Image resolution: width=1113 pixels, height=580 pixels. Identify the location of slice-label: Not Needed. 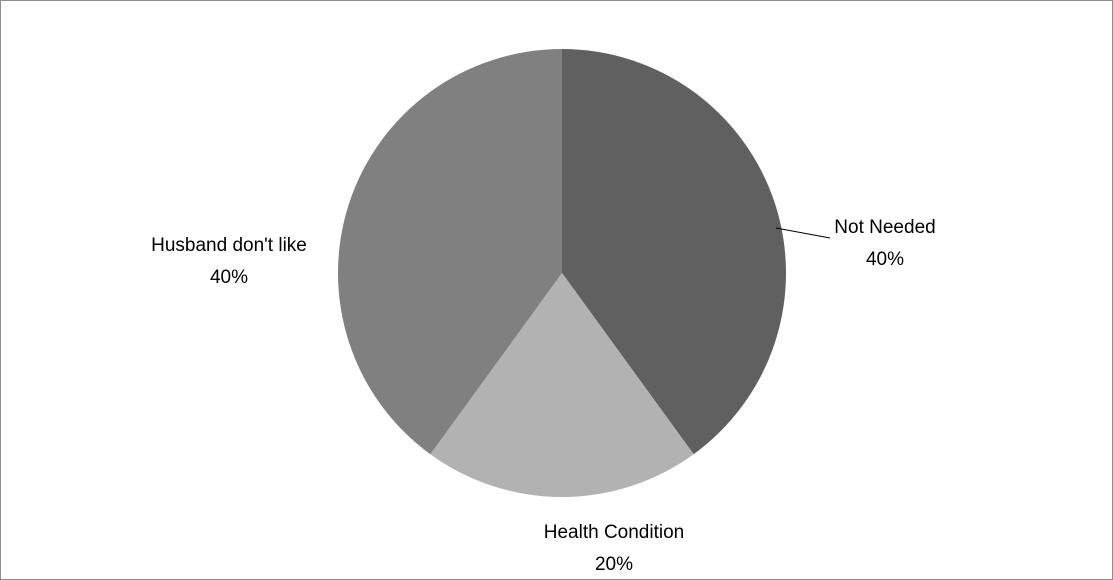
(884, 227).